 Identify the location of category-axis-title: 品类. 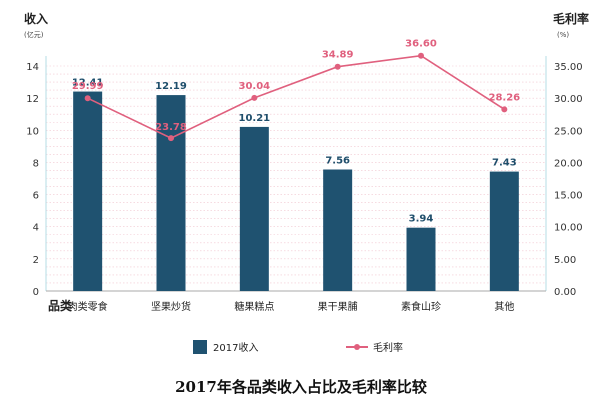
(60, 305).